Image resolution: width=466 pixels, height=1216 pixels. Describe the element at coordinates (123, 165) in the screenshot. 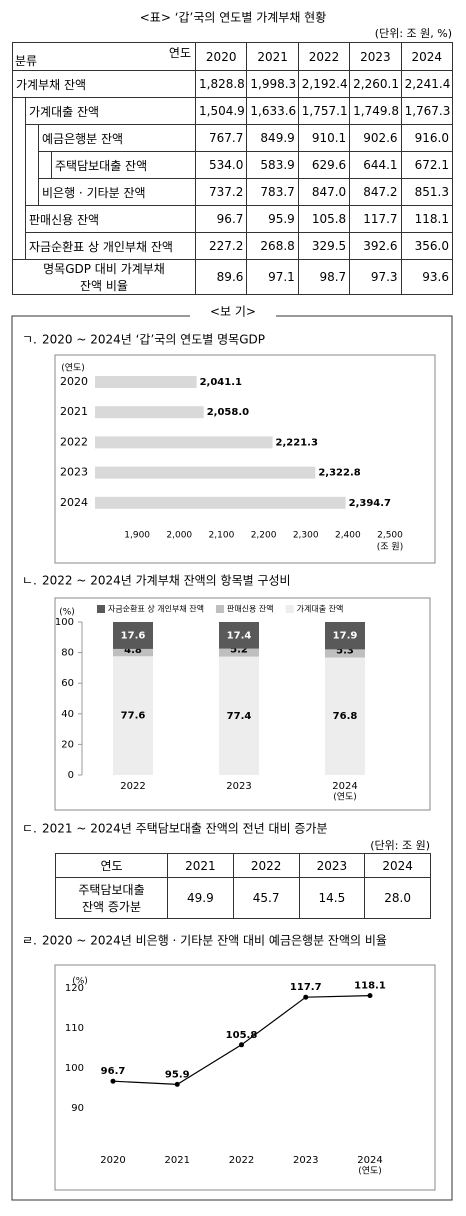

I see `row-label: 주택담보대출 잔액` at that location.